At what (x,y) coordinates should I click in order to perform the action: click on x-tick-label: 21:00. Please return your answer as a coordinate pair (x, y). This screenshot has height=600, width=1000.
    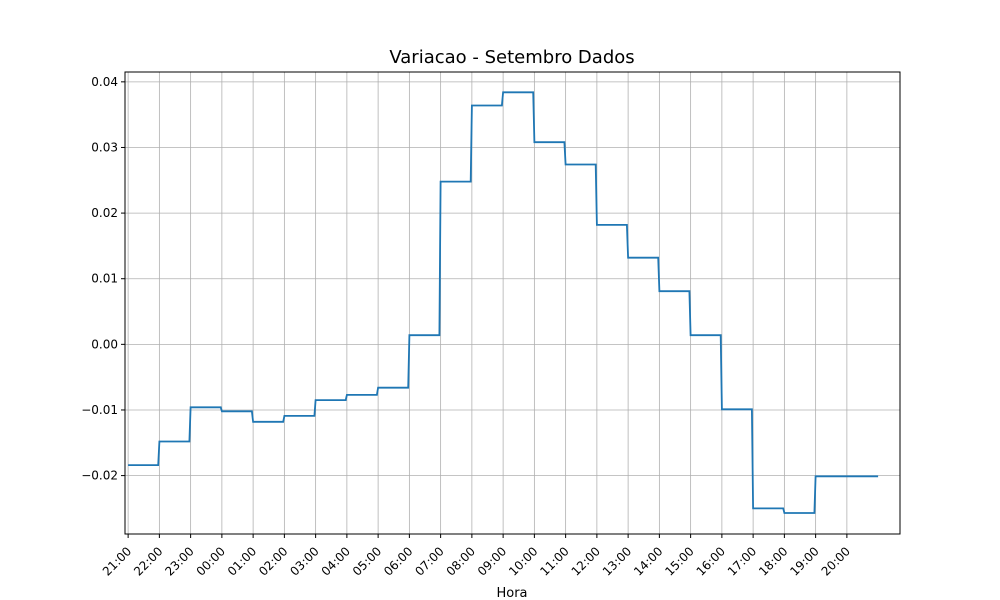
    Looking at the image, I should click on (117, 561).